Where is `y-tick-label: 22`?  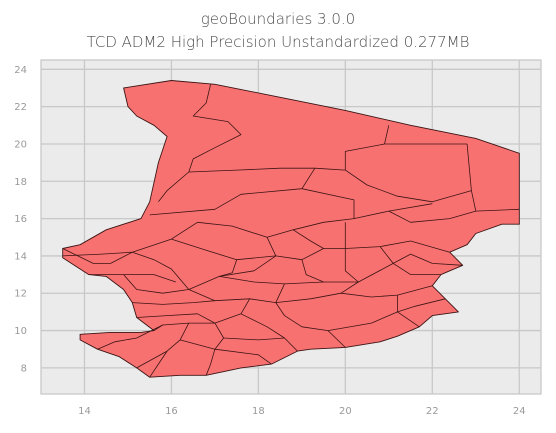
y-tick-label: 22 is located at coordinates (20, 107).